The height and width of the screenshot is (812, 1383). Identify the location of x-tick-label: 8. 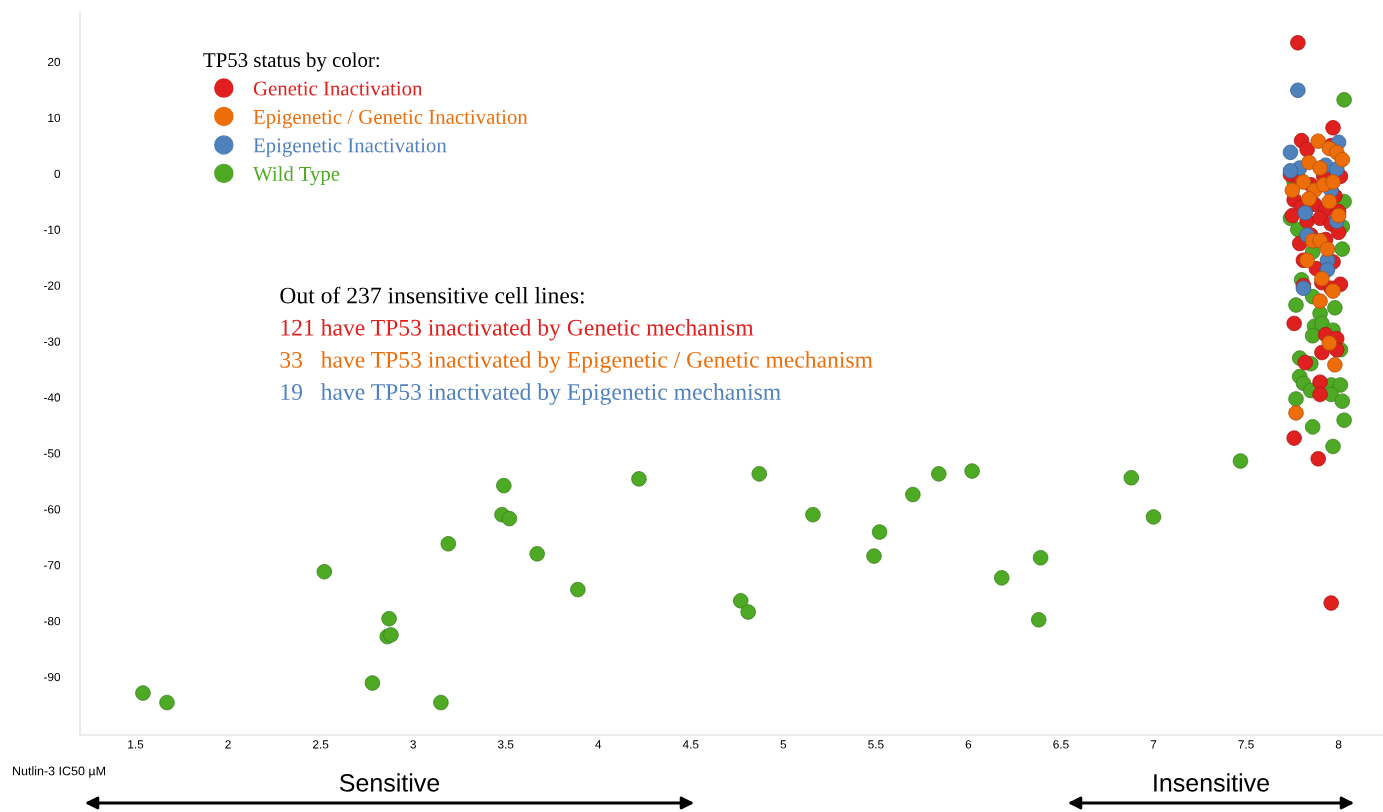
(1338, 744).